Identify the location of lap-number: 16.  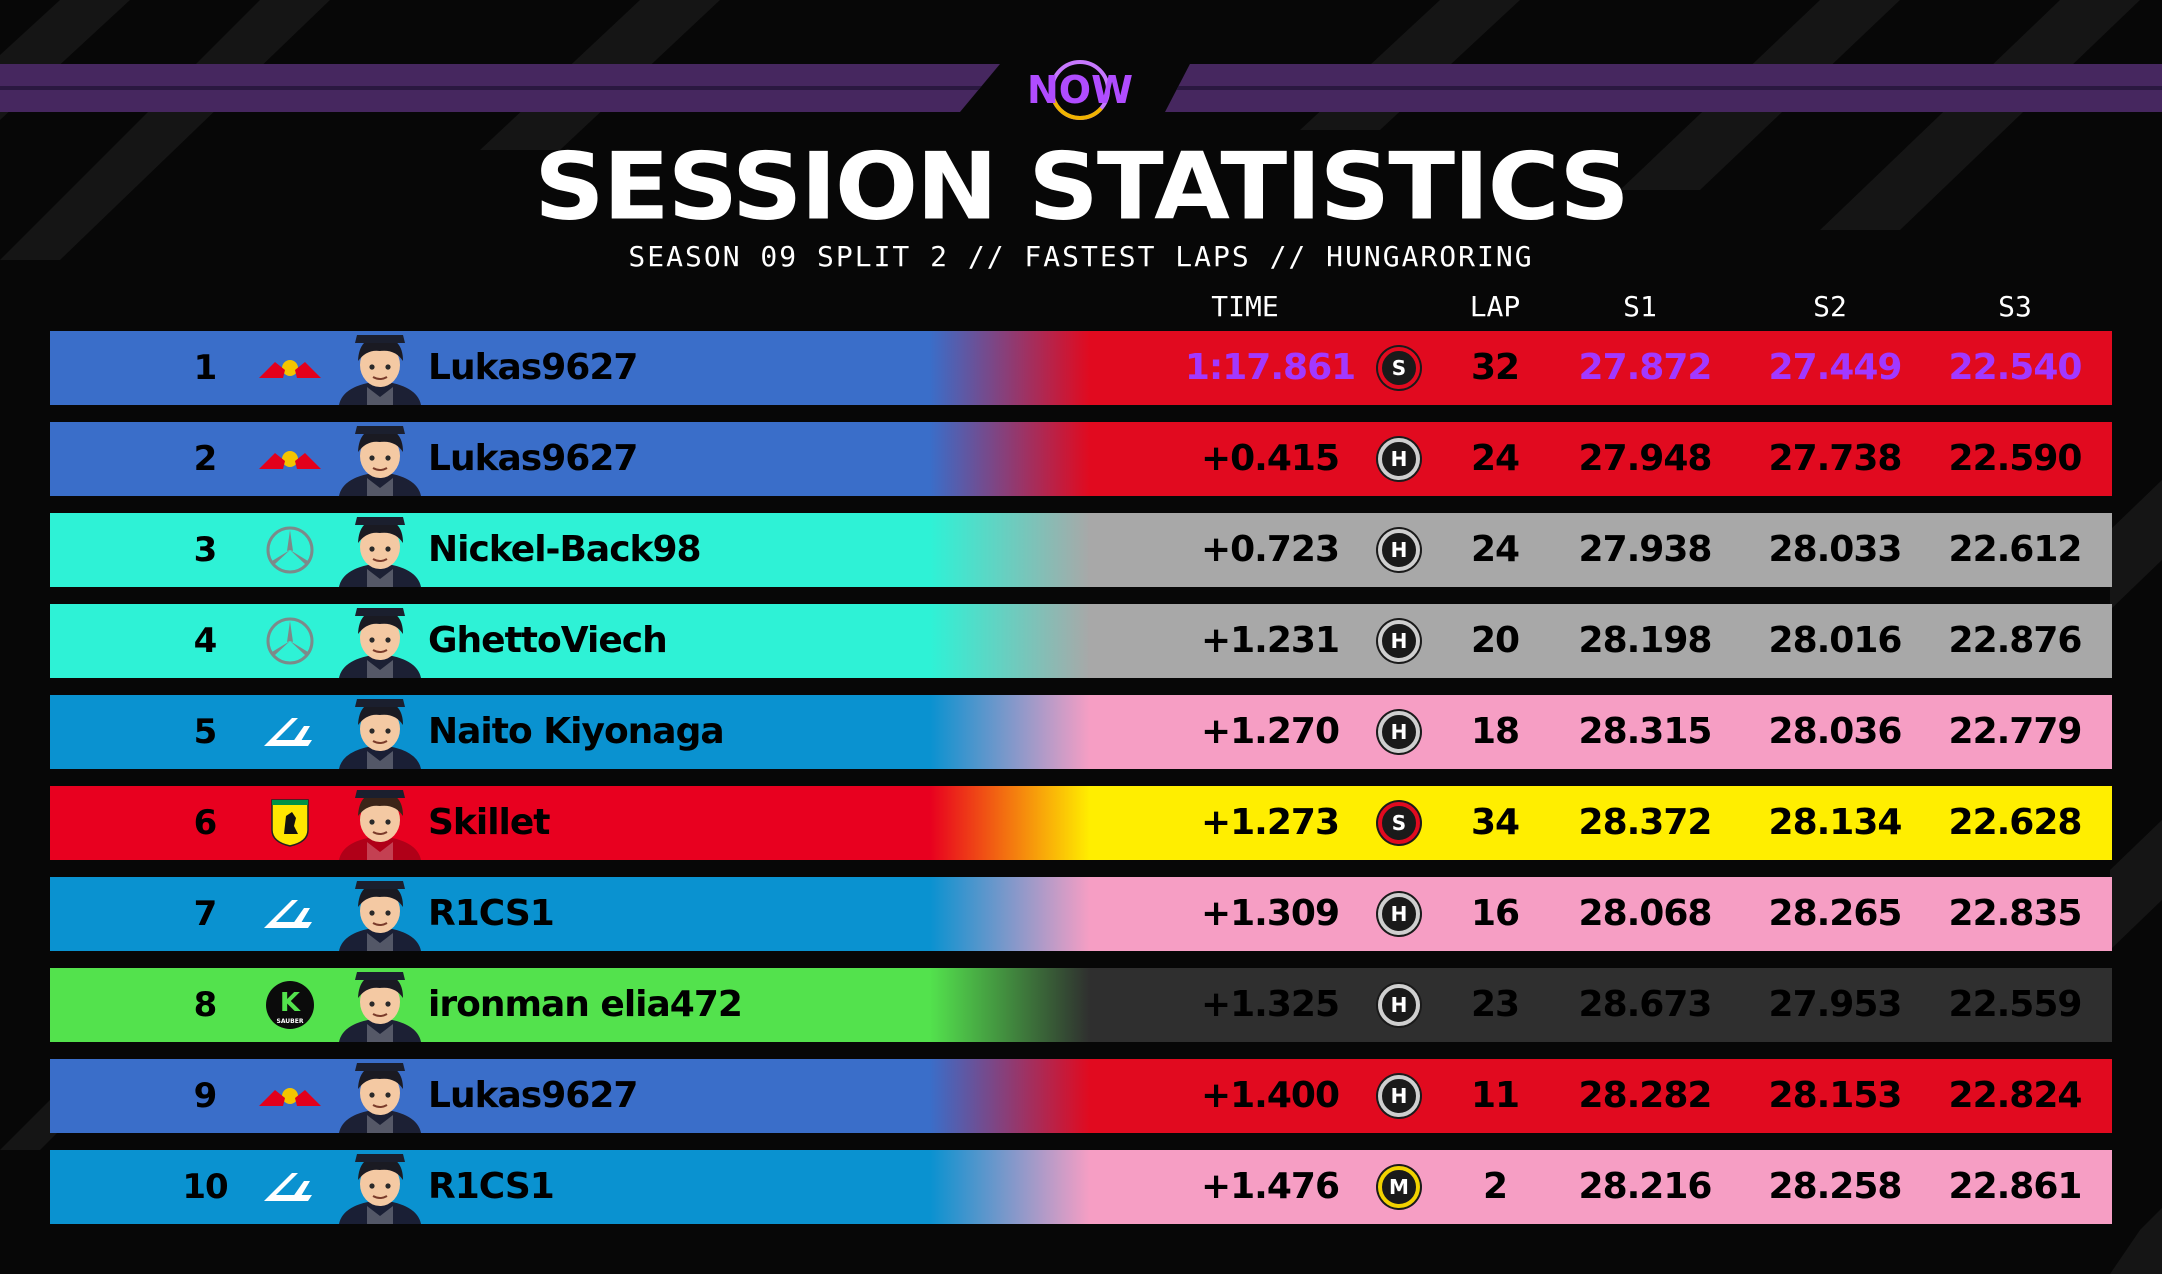
(1495, 913).